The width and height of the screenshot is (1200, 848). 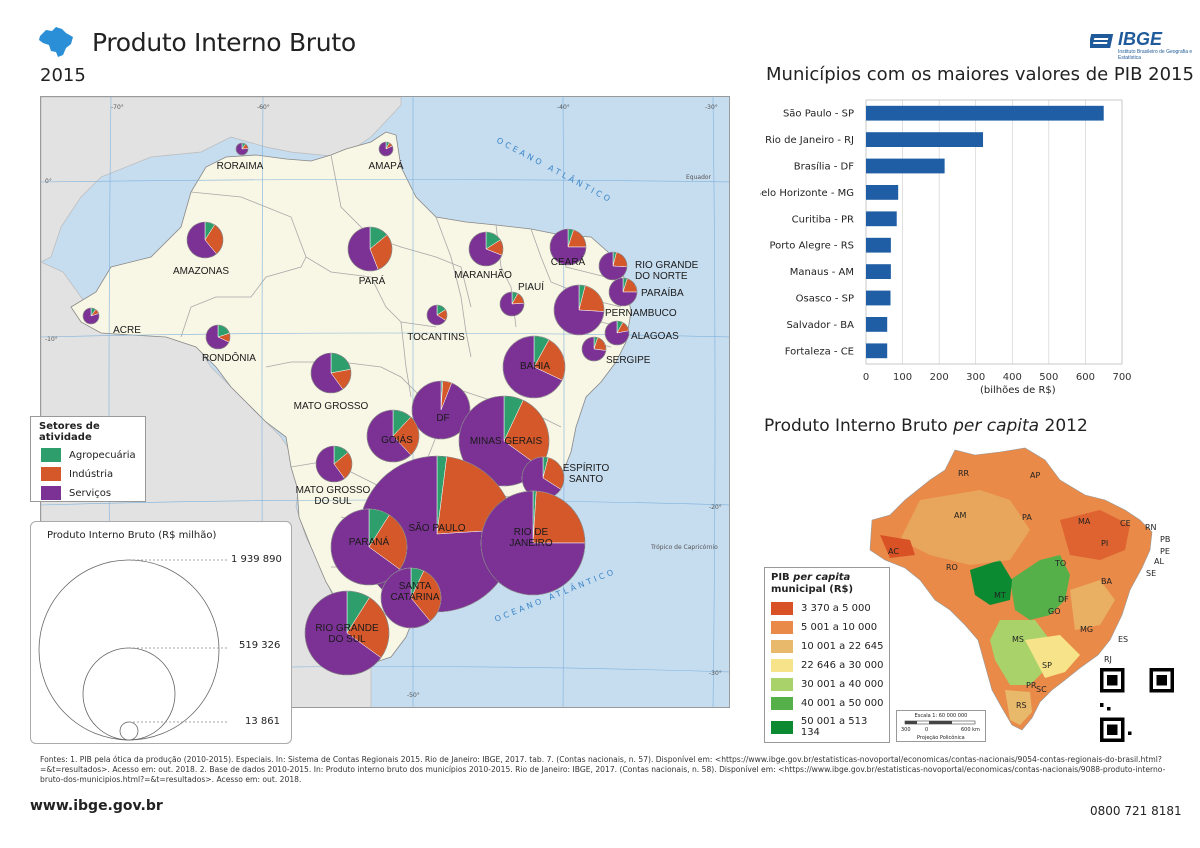 I want to click on bar-category-label: Curitiba - PR, so click(x=823, y=219).